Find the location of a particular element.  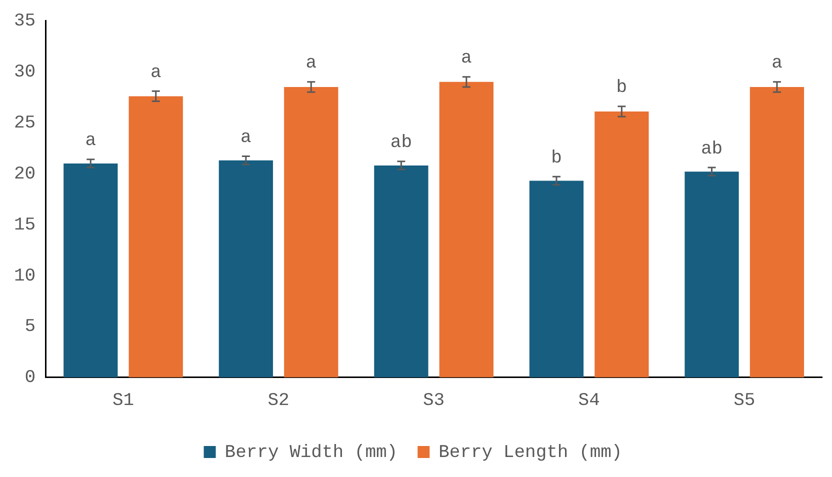

y-tick-label: 10 is located at coordinates (25, 276).